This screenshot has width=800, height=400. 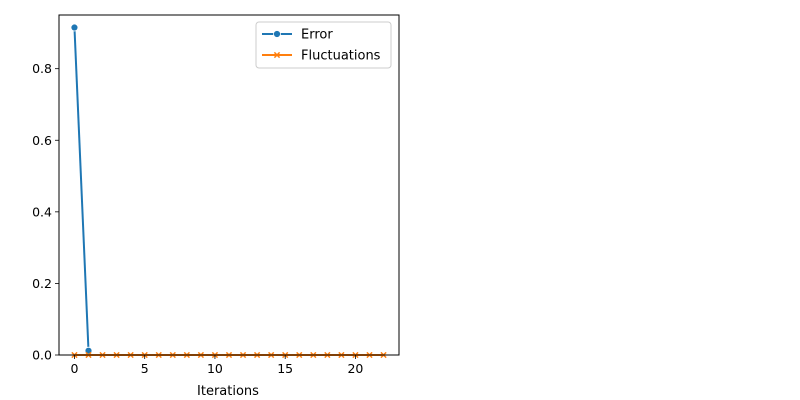 I want to click on x-tick-label-20: 20, so click(x=355, y=368).